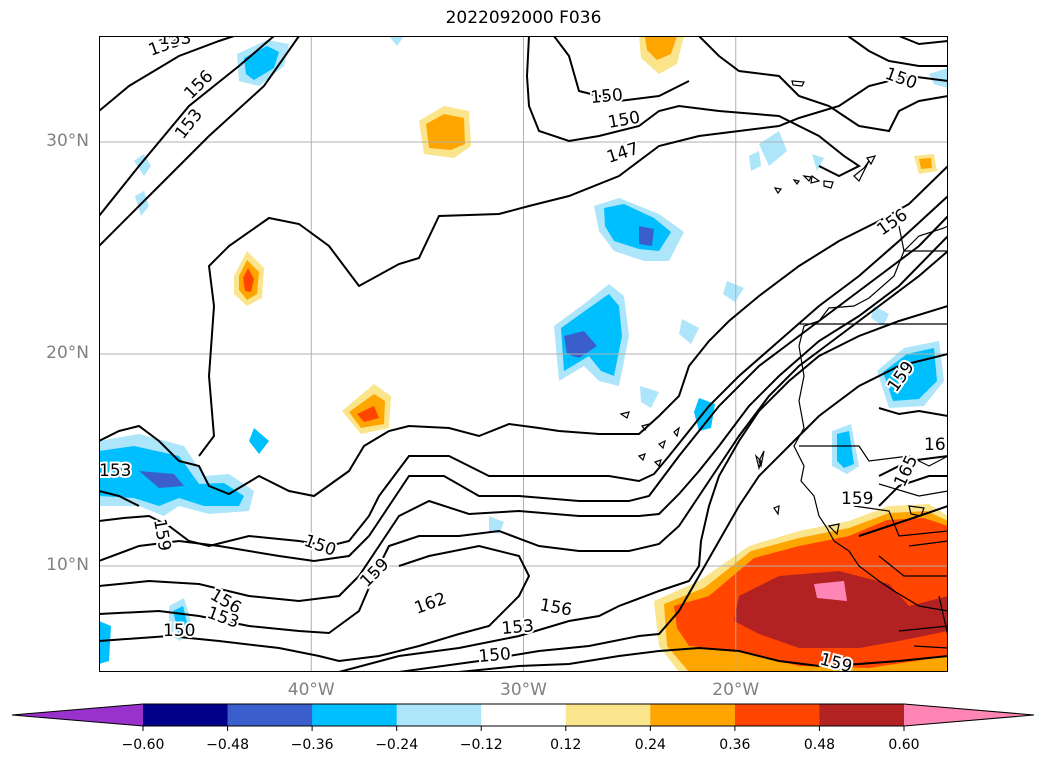 The height and width of the screenshot is (765, 1047). What do you see at coordinates (67, 565) in the screenshot?
I see `latitude-tick-label: 10°N` at bounding box center [67, 565].